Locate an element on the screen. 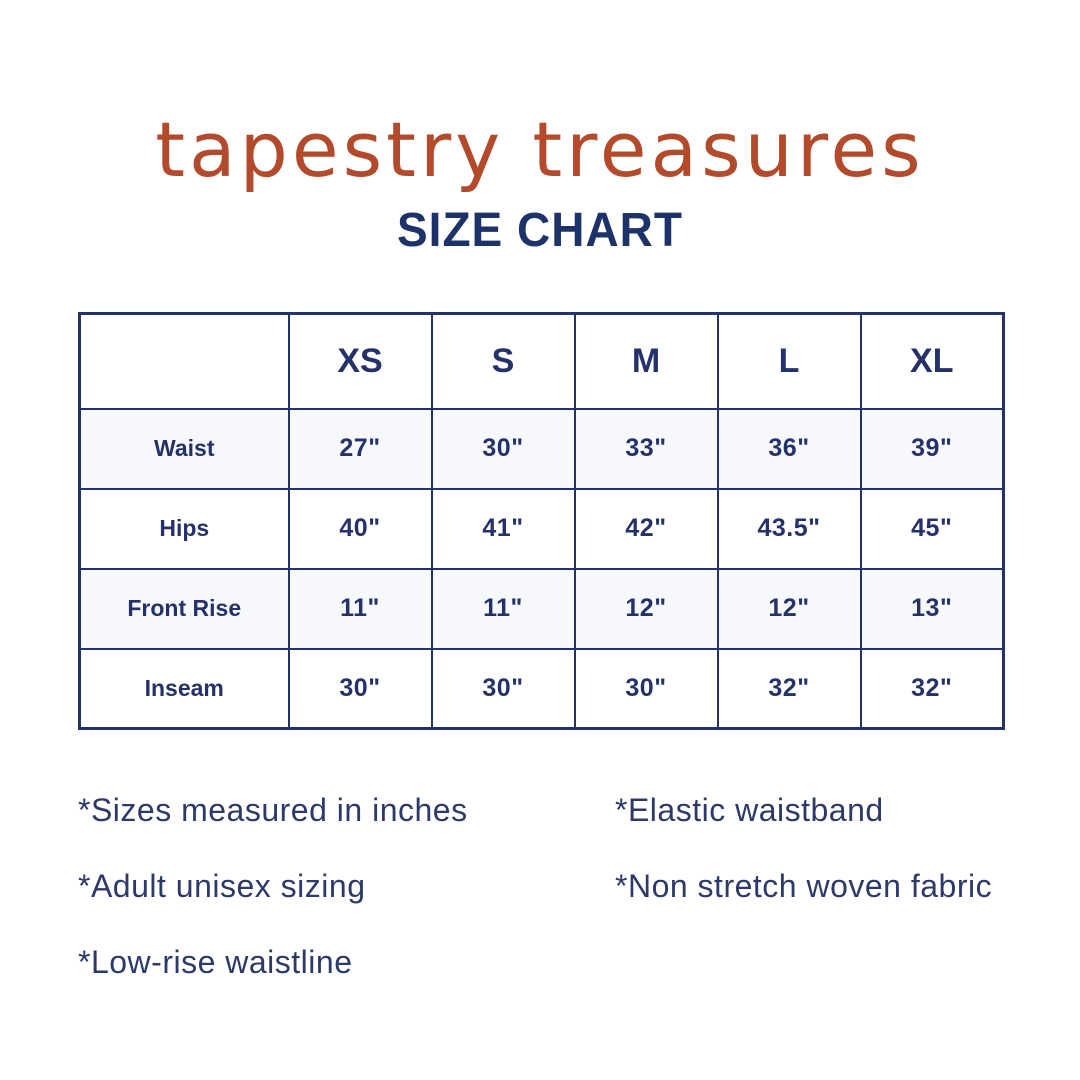 The image size is (1080, 1080). inseam-xs: 30" is located at coordinates (360, 688).